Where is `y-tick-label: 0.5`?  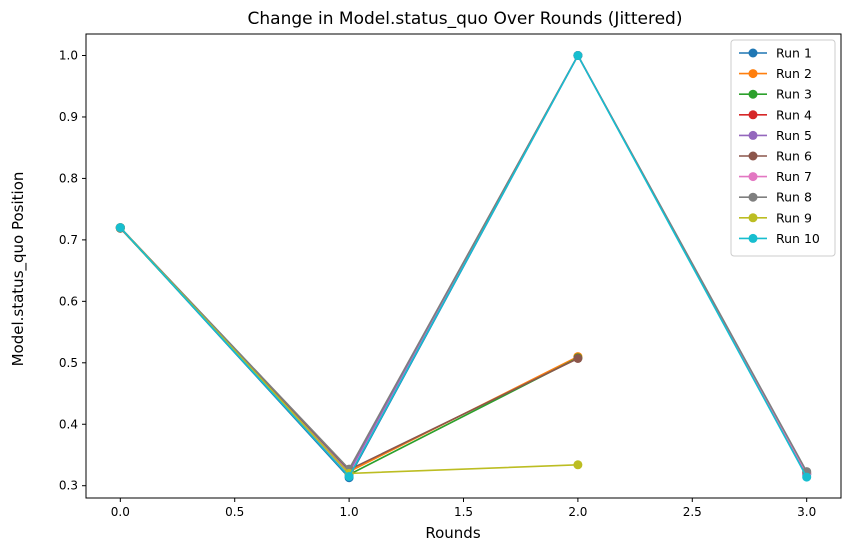
y-tick-label: 0.5 is located at coordinates (68, 363).